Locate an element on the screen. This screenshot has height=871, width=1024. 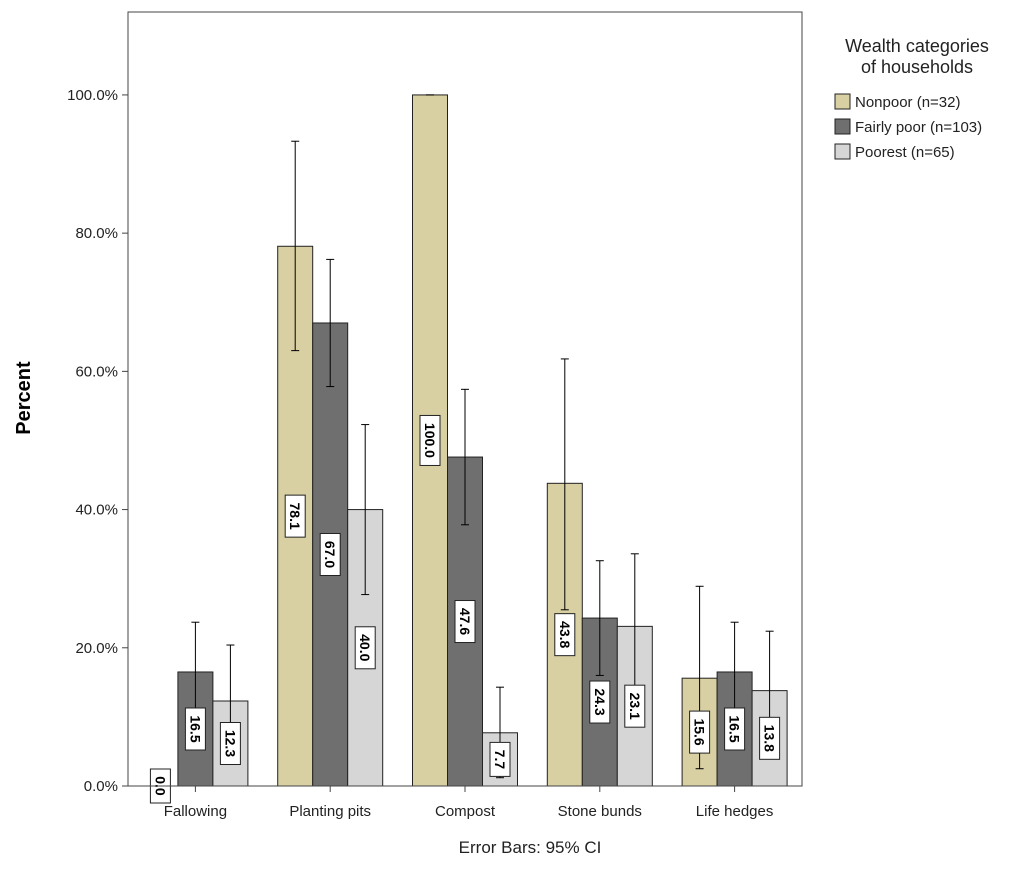
data-label-group: 47.6 is located at coordinates (465, 622).